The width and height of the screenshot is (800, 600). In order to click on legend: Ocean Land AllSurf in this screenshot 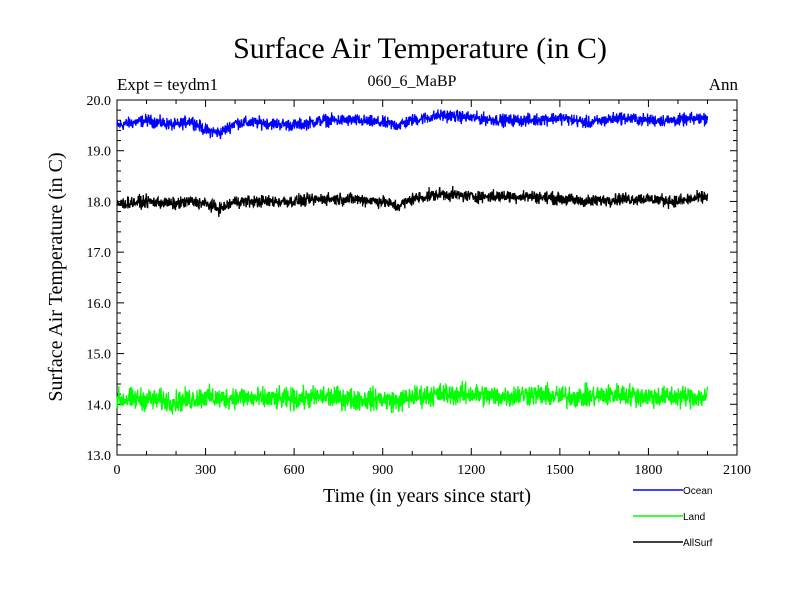, I will do `click(673, 517)`.